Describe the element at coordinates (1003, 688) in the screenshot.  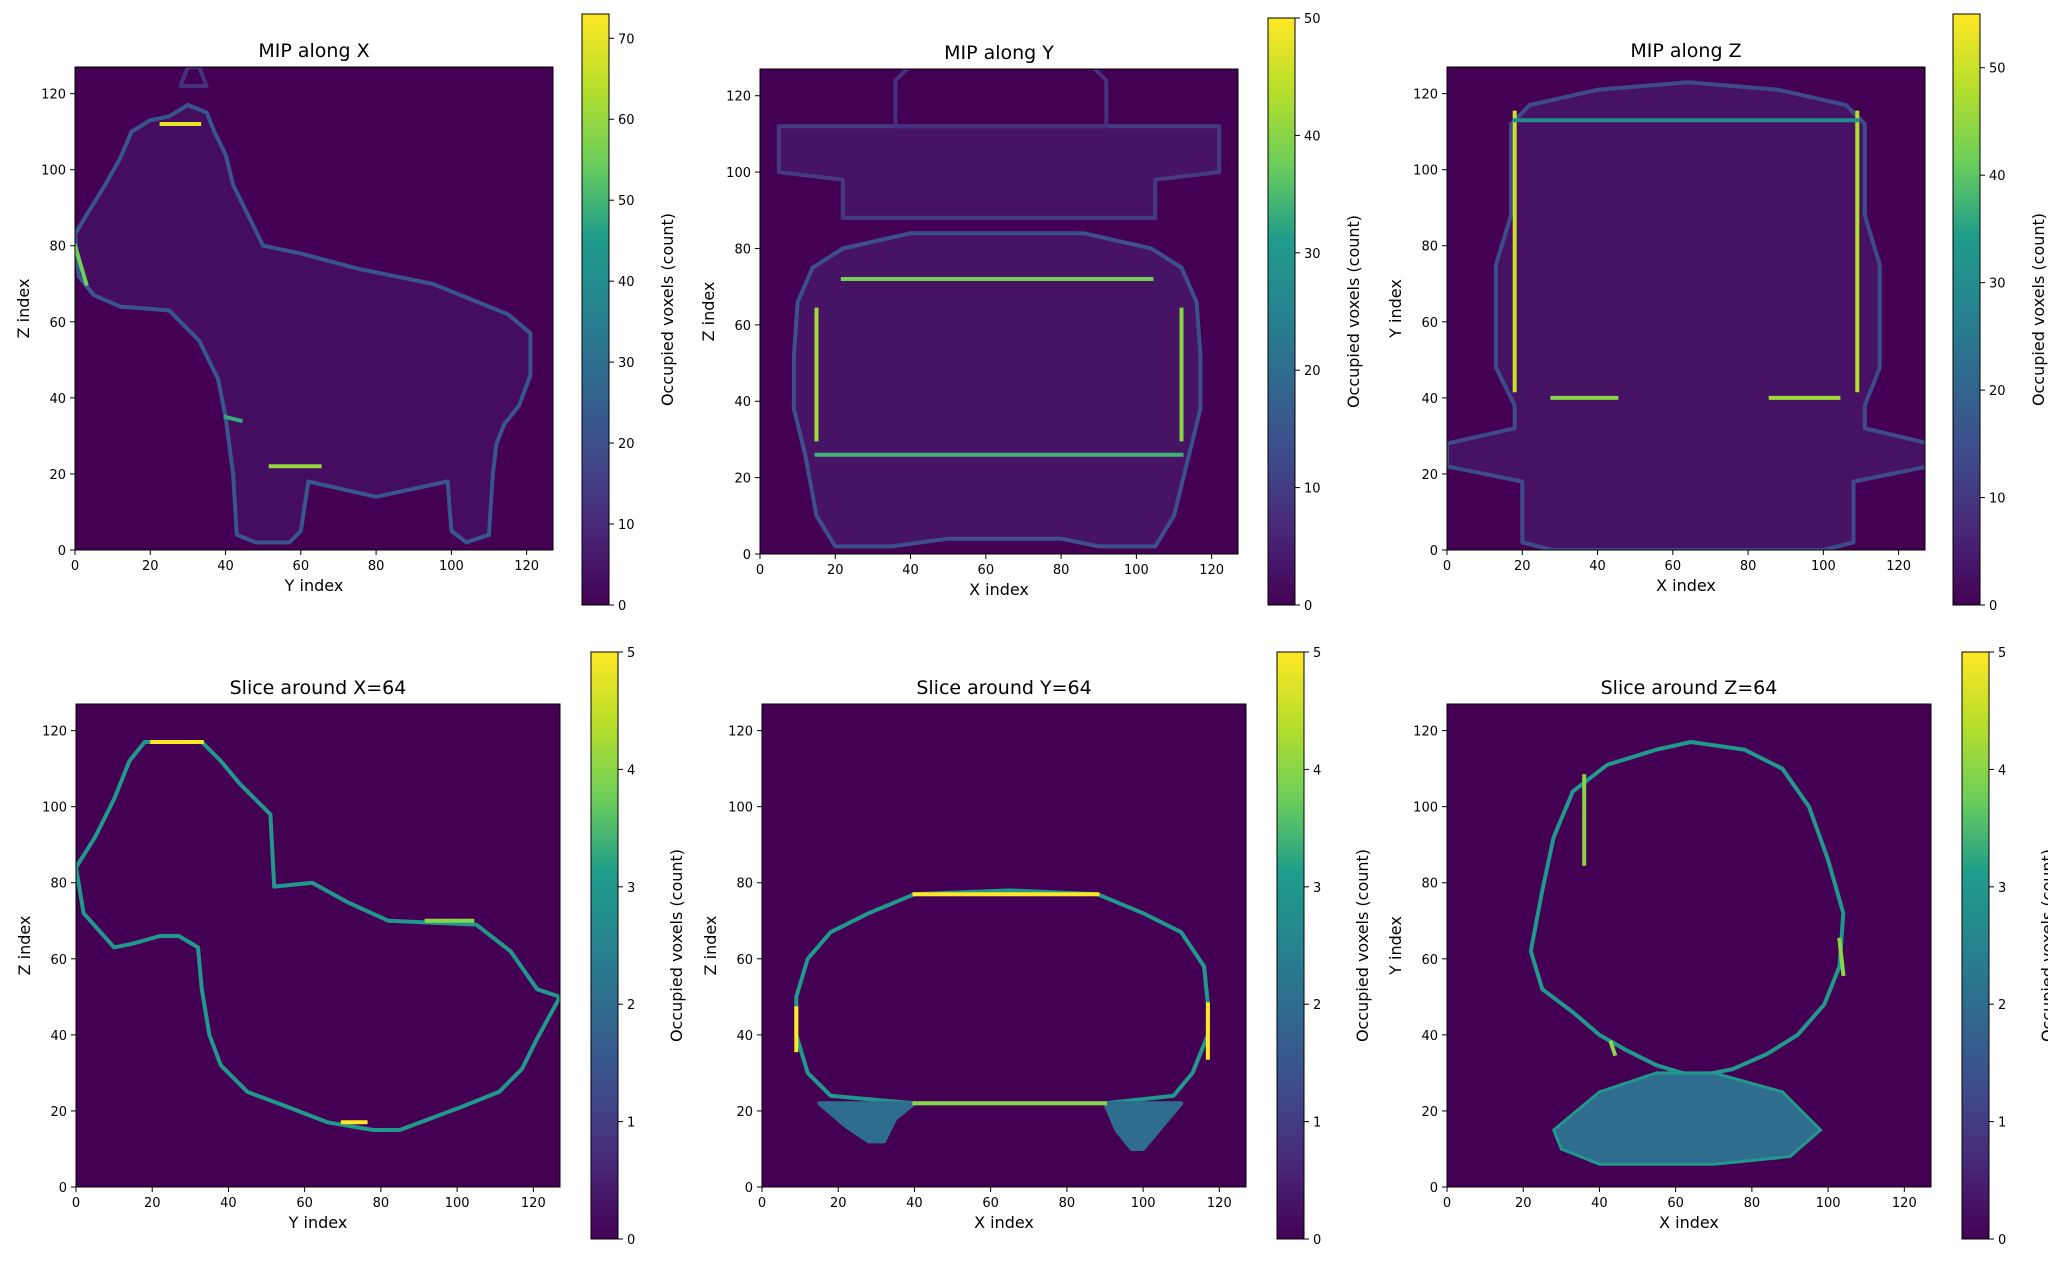
I see `panel-title: Slice around Y=64` at that location.